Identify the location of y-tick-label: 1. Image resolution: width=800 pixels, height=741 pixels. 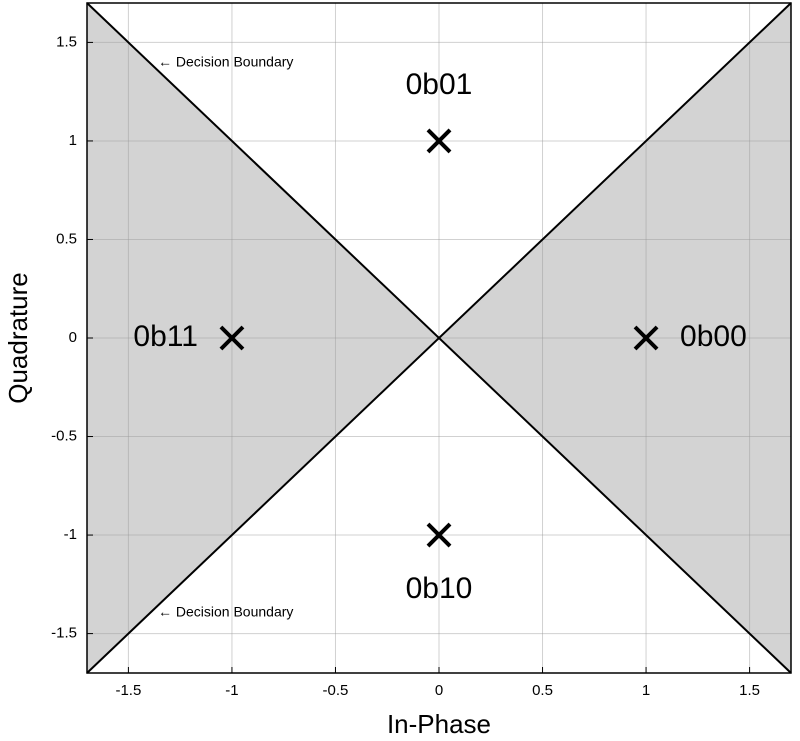
(73, 140).